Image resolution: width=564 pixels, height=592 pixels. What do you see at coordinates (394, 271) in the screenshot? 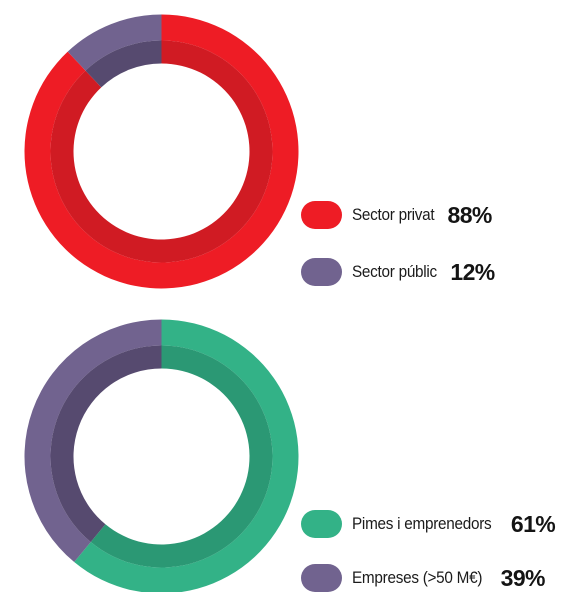
I see `legend-label: Sector públic` at bounding box center [394, 271].